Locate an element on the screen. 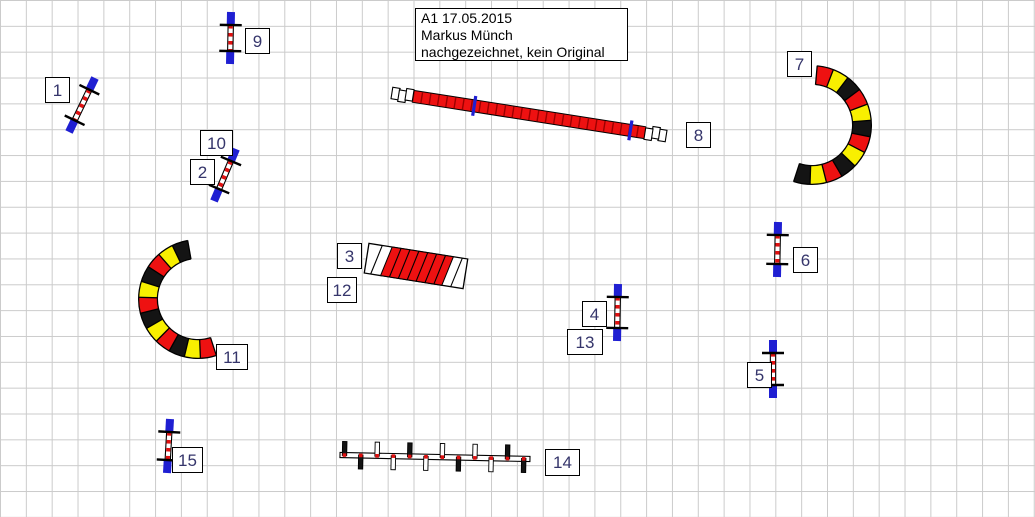  obstacle-label-6: 6 is located at coordinates (805, 260).